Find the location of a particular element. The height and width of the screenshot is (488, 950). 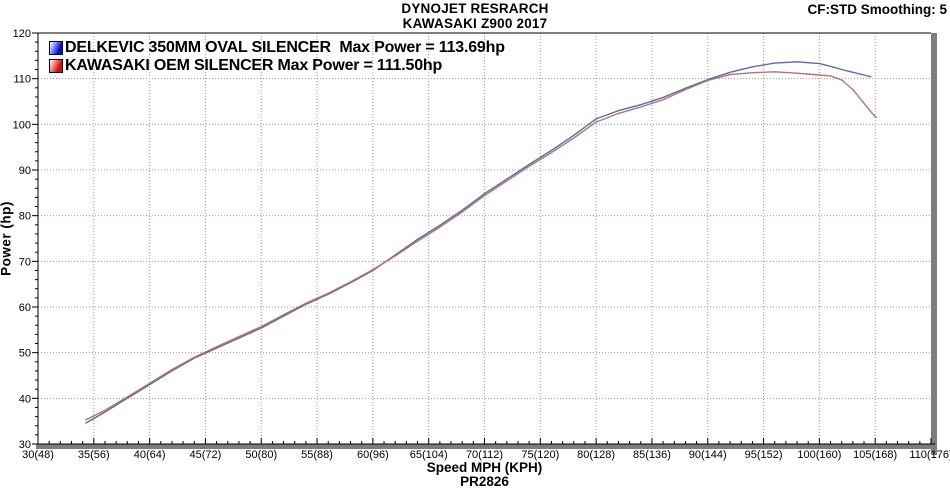

title-line1: DYNOJET RESRARCH is located at coordinates (475, 8).